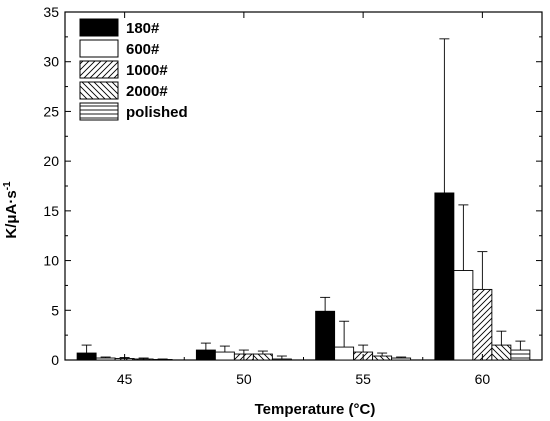 The height and width of the screenshot is (421, 550). What do you see at coordinates (143, 28) in the screenshot?
I see `legend-label-180: 180#` at bounding box center [143, 28].